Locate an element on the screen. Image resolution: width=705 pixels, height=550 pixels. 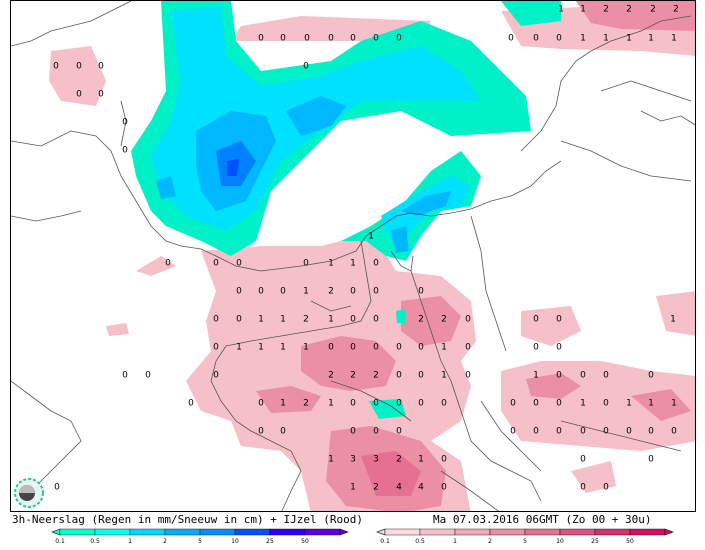
legend-tick-label: 50 is located at coordinates (630, 541).